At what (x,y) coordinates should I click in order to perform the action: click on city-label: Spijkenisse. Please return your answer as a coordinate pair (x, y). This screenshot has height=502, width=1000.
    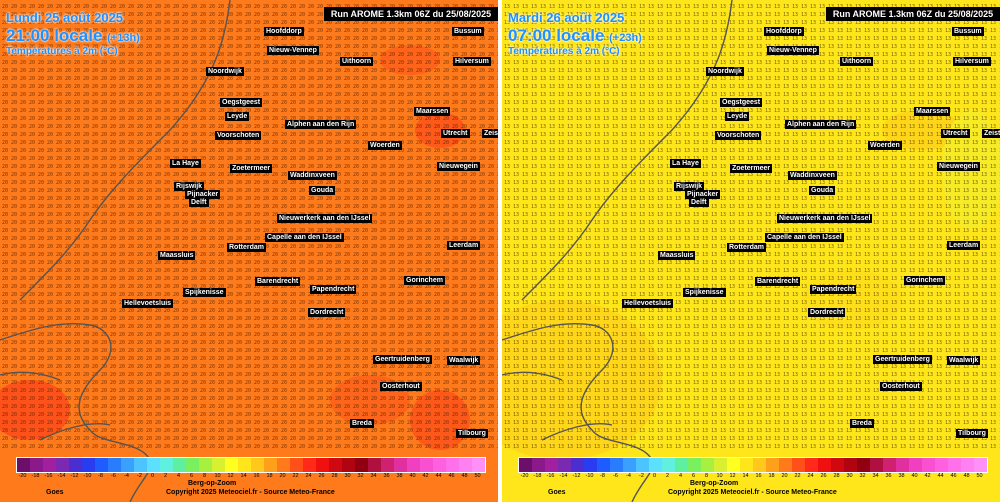
    Looking at the image, I should click on (204, 292).